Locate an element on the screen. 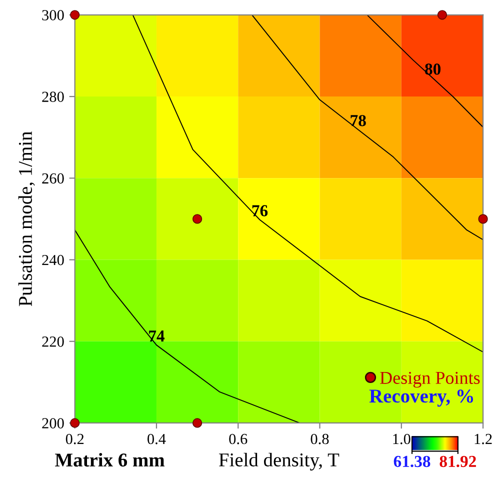 Image resolution: width=499 pixels, height=481 pixels. legend-label: Design Points is located at coordinates (430, 380).